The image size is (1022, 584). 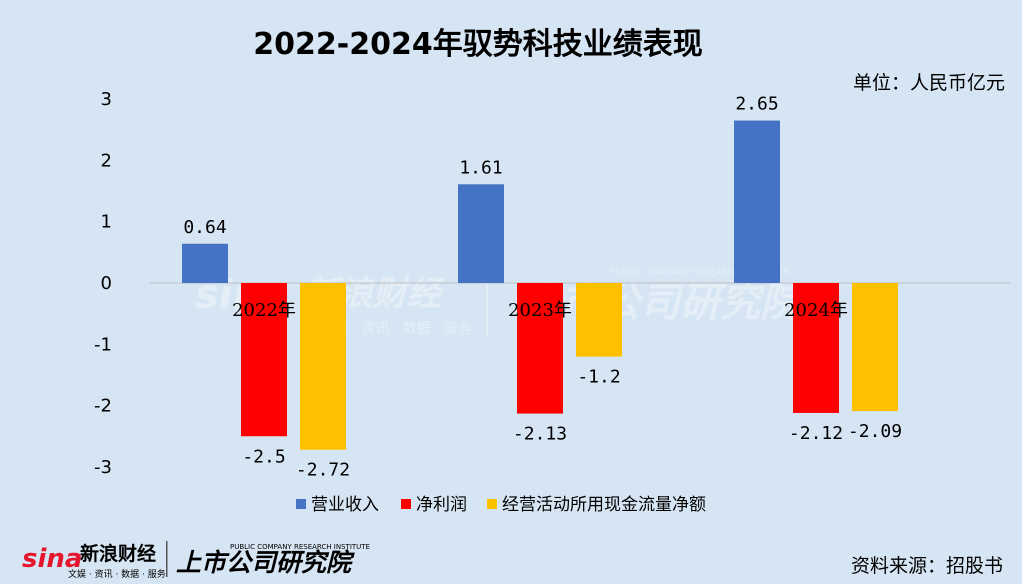 What do you see at coordinates (106, 283) in the screenshot?
I see `y-tick-label: 0` at bounding box center [106, 283].